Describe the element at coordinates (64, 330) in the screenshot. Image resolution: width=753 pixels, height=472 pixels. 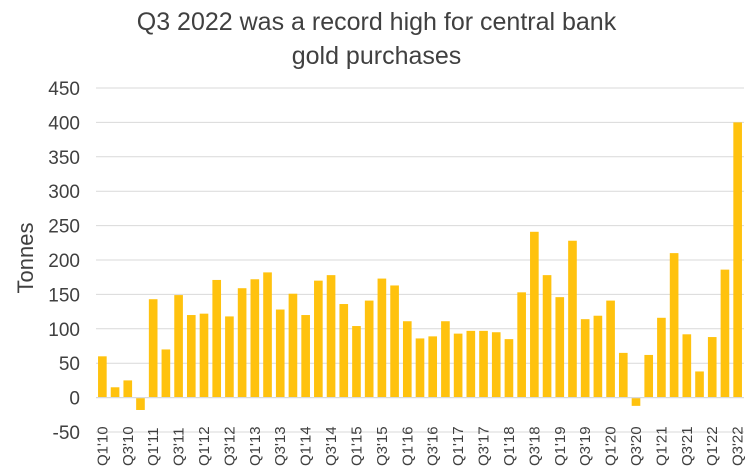
I see `y-tick-label: 100` at that location.